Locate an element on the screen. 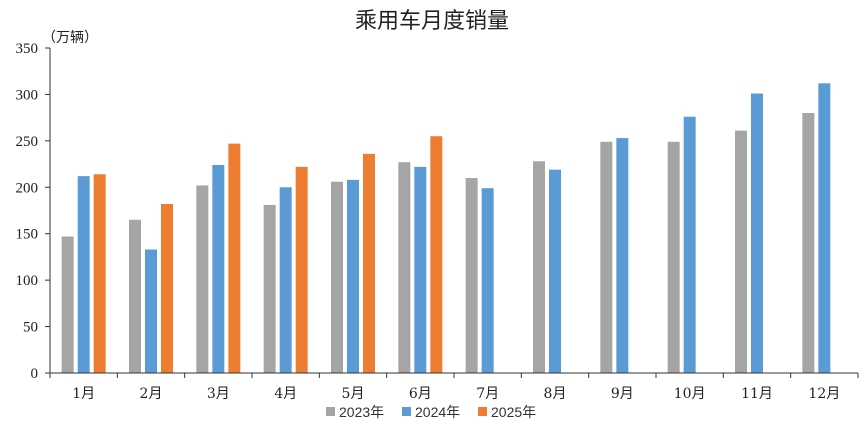 This screenshot has width=865, height=428. chart-title: 乘用车月度销量 is located at coordinates (432, 21).